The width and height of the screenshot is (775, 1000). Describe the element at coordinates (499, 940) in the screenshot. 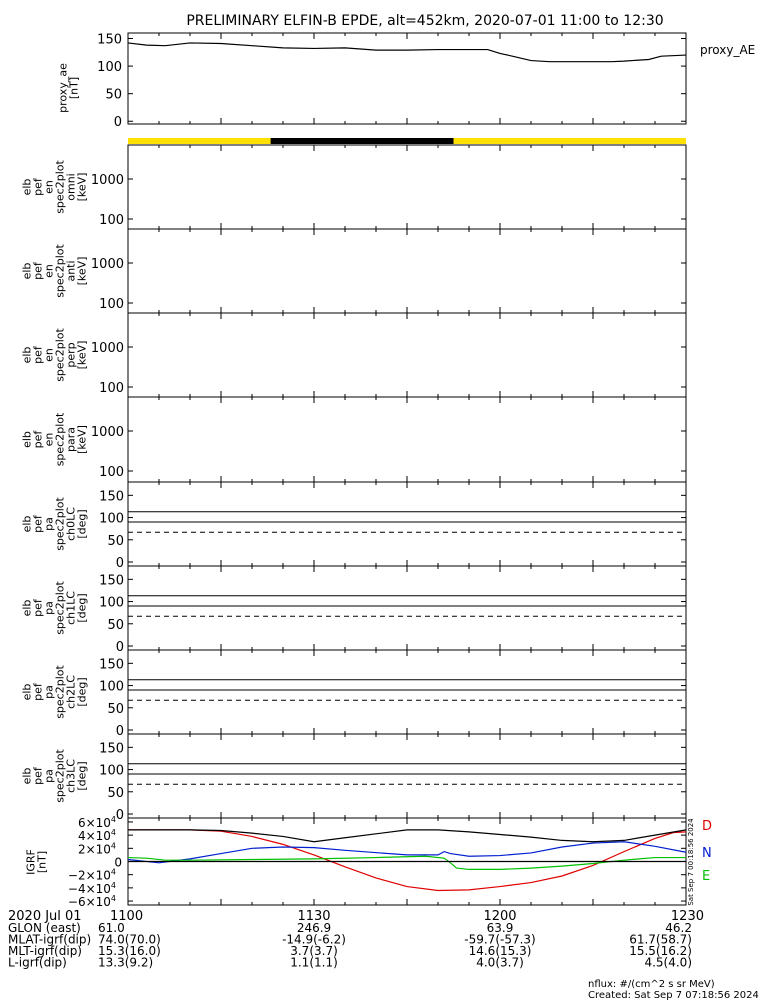

I see `xaxis-row-value: -59.7(-57.3)` at that location.